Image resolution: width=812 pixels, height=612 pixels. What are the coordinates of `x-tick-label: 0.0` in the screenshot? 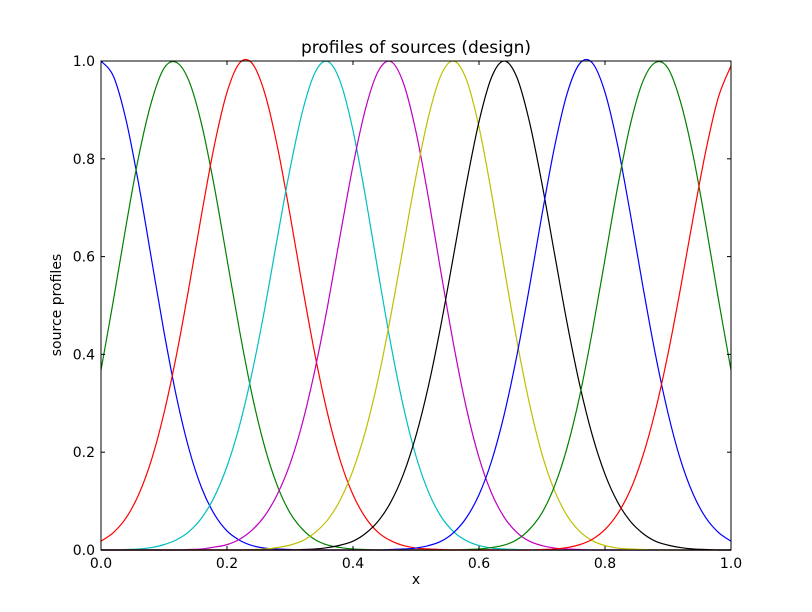 It's located at (101, 564).